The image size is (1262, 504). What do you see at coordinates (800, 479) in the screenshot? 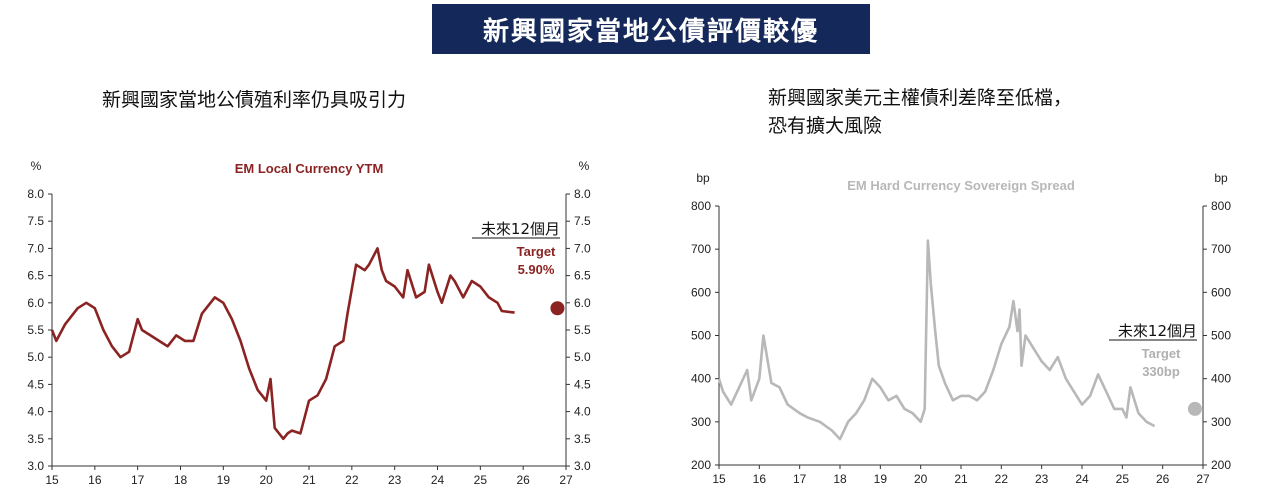
I see `right-chart-xtick-label: 17` at bounding box center [800, 479].